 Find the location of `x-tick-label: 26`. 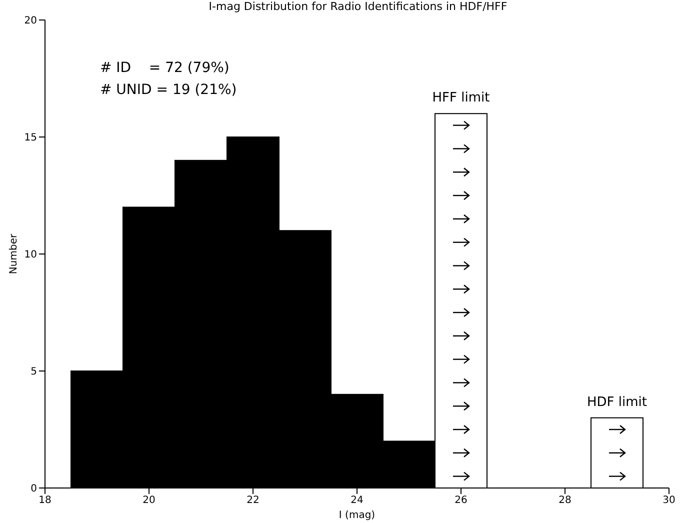

x-tick-label: 26 is located at coordinates (461, 500).